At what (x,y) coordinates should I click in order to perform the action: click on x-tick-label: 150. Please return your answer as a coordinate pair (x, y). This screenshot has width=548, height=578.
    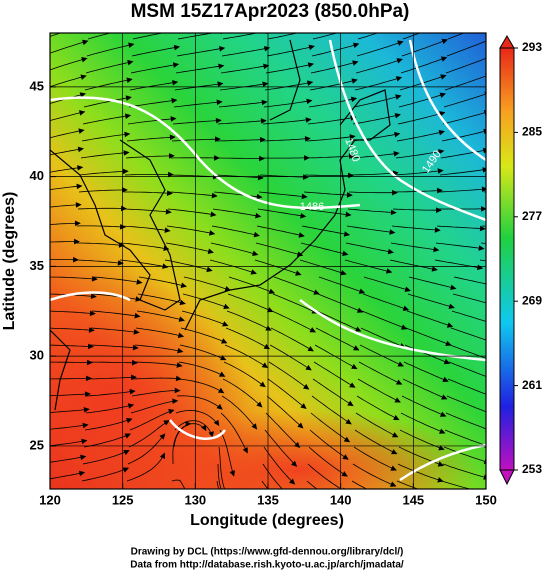
    Looking at the image, I should click on (486, 499).